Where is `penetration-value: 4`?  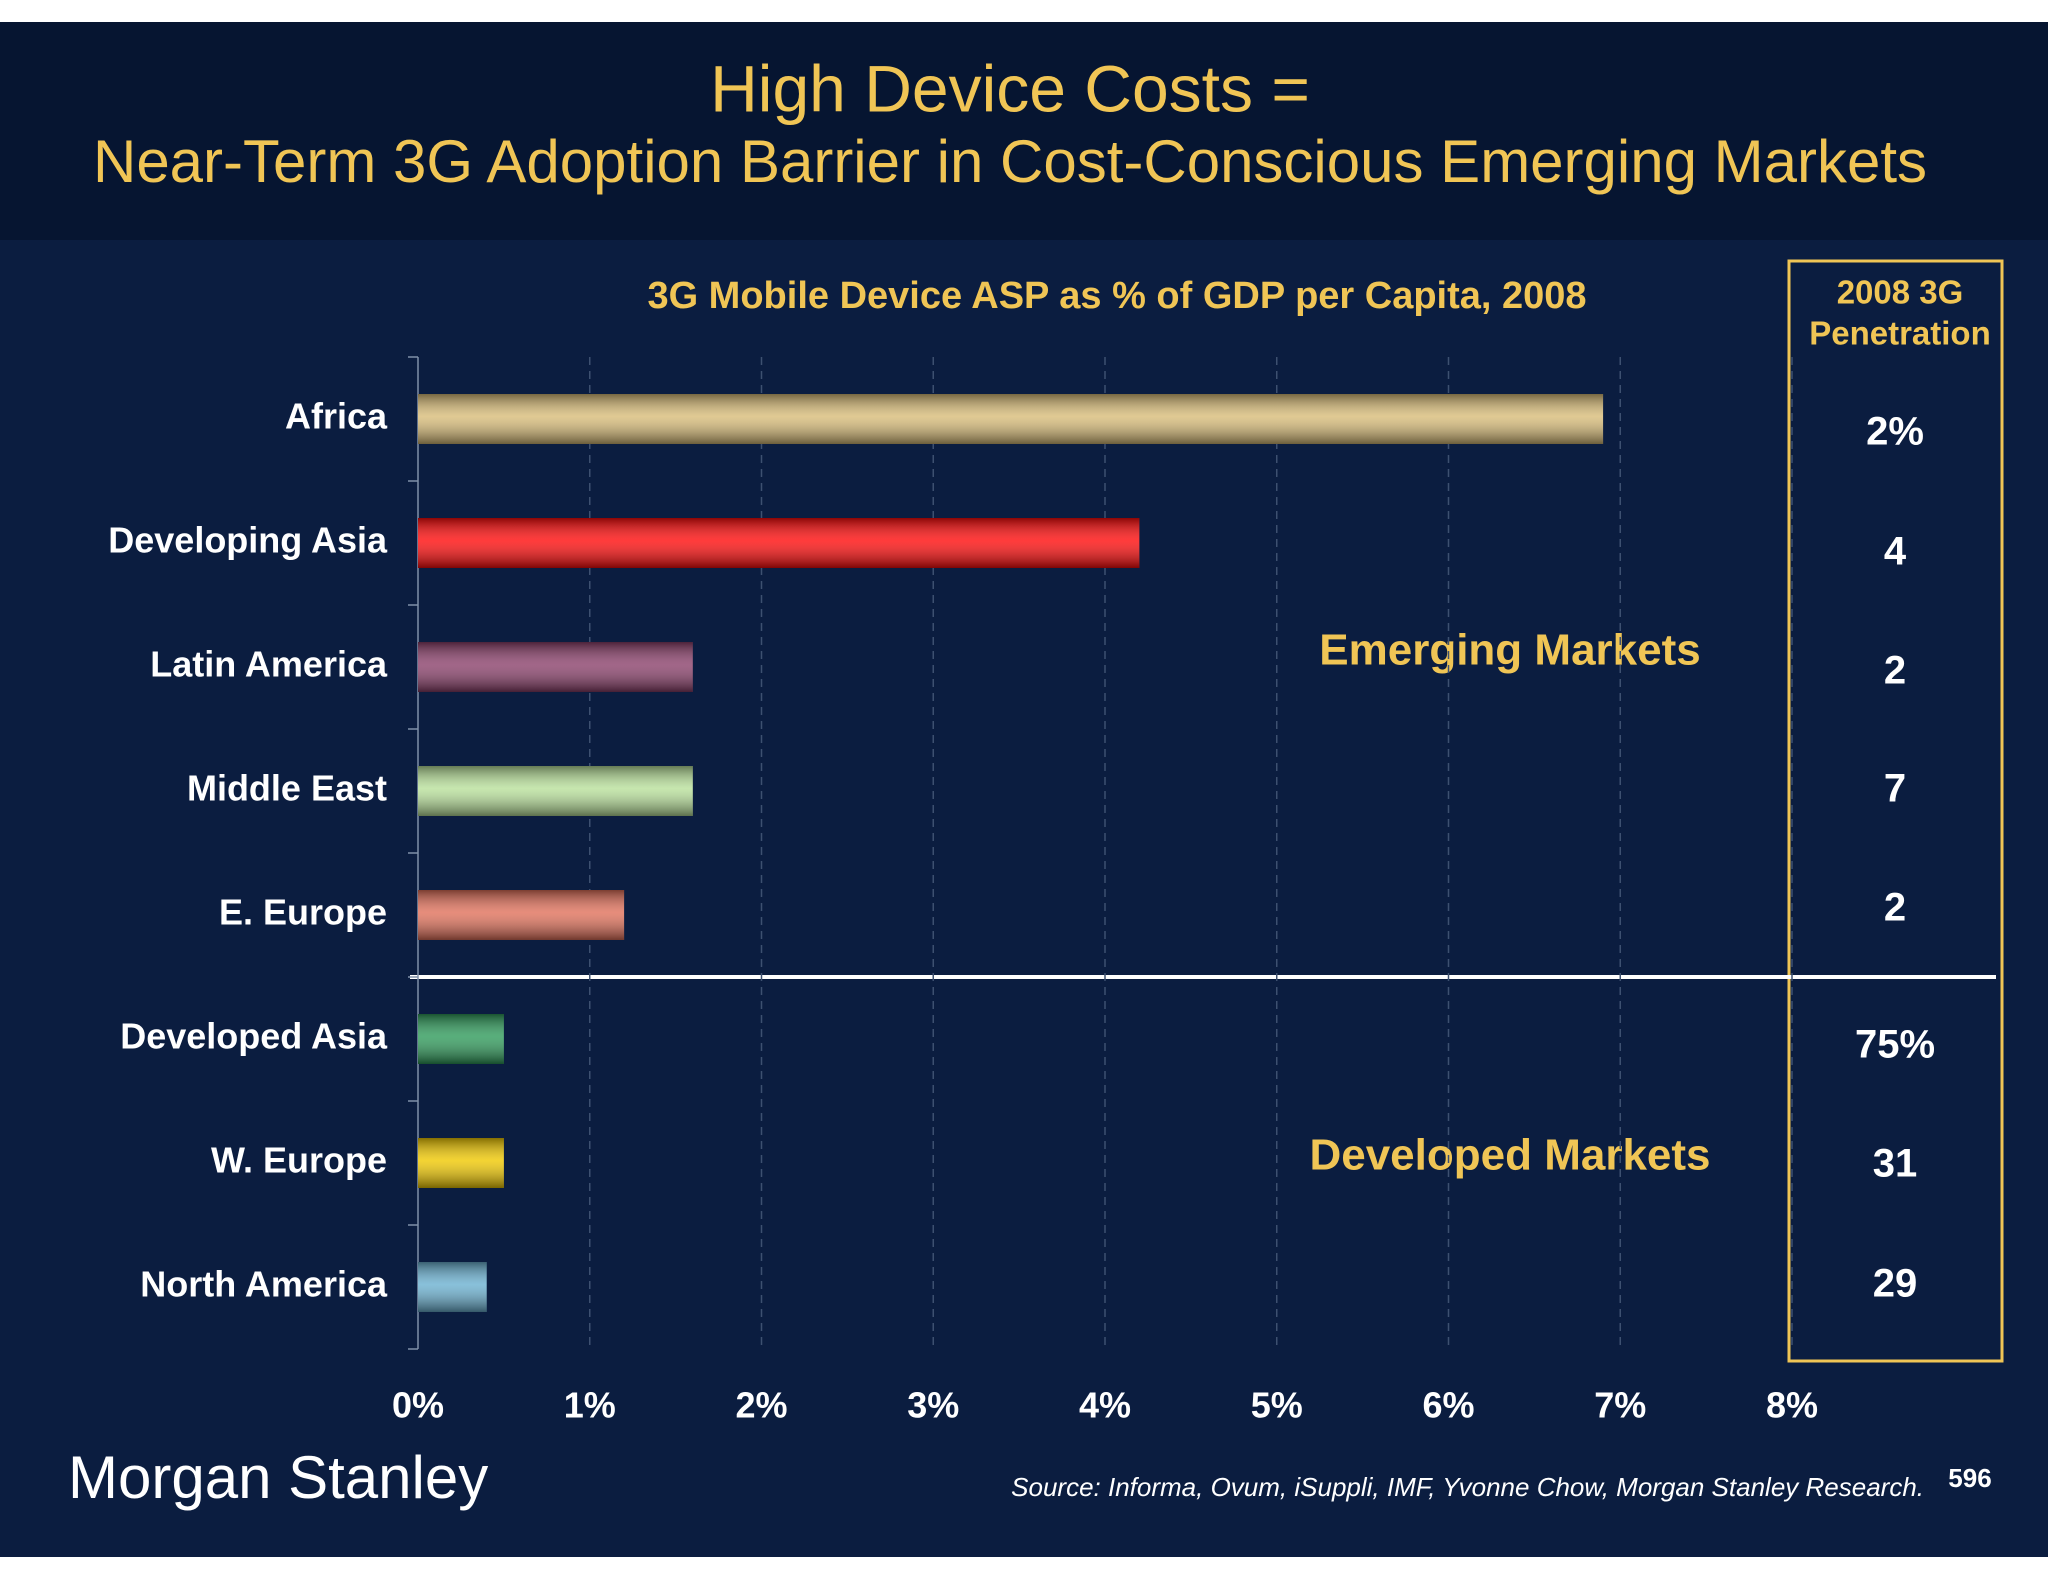 penetration-value: 4 is located at coordinates (1895, 552).